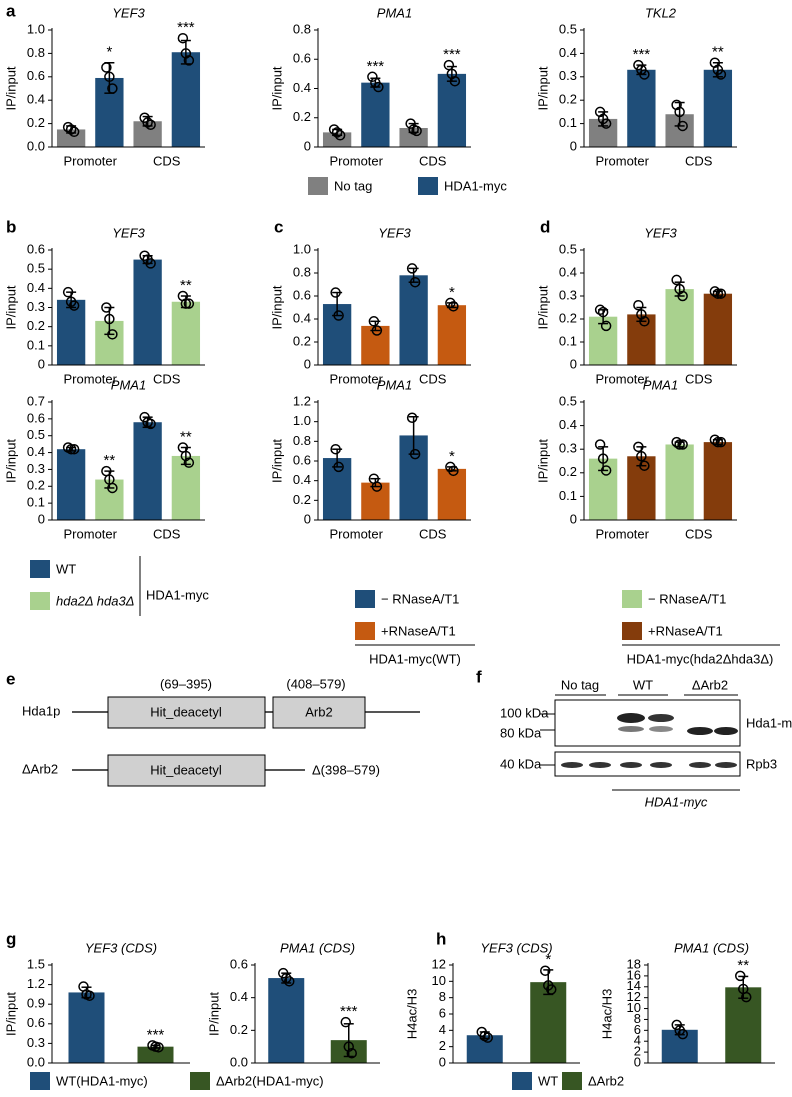 This screenshot has width=792, height=1097. What do you see at coordinates (177, 594) in the screenshot?
I see `legend-group-label: HDA1-myc` at bounding box center [177, 594].